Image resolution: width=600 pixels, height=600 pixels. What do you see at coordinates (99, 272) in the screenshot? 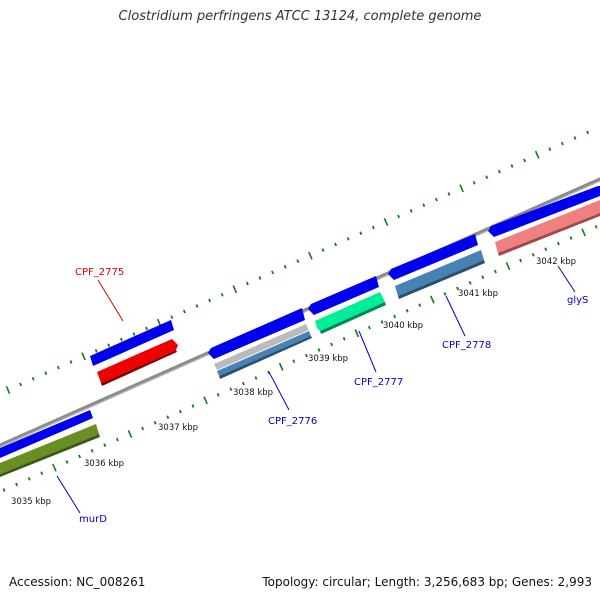
I see `gene-label-CPF_2775: CPF_2775` at bounding box center [99, 272].